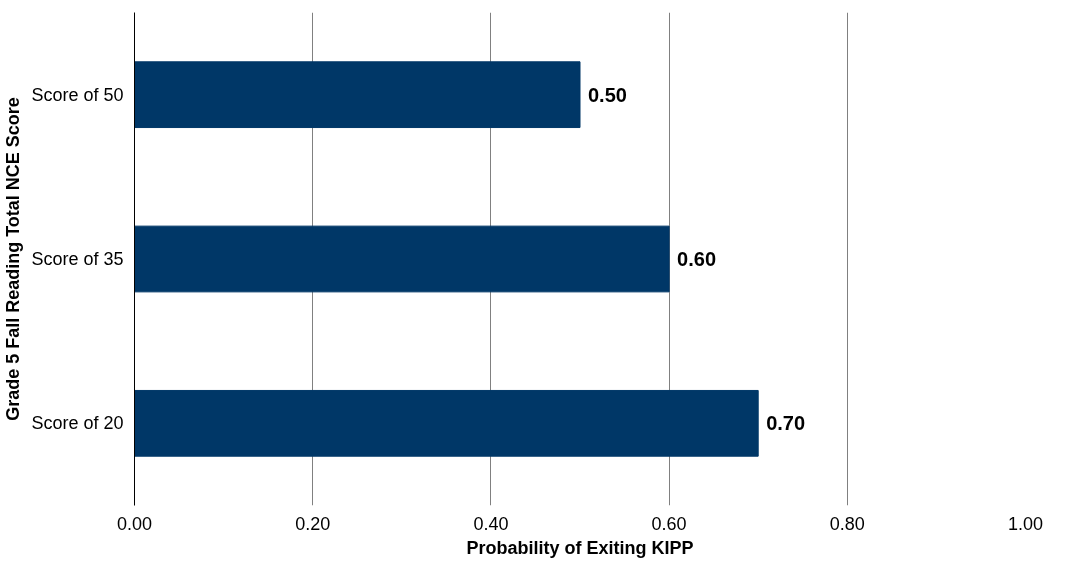  Describe the element at coordinates (669, 523) in the screenshot. I see `x-tick-label: 0.60` at that location.